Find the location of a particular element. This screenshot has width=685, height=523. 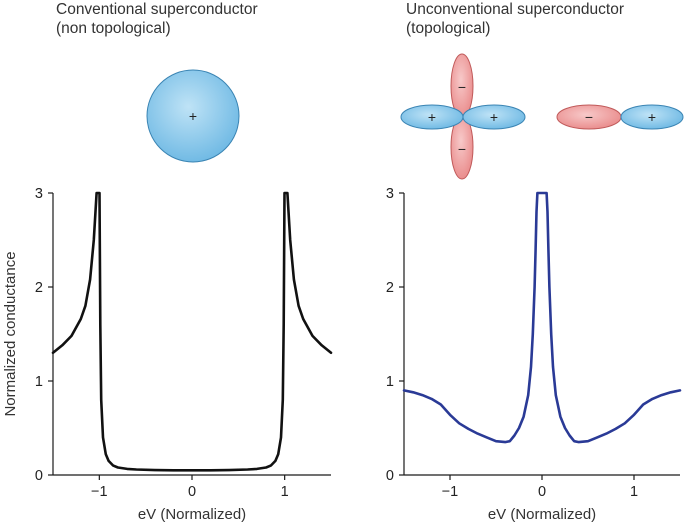

chart-1-ytick-label: 0 is located at coordinates (39, 476).